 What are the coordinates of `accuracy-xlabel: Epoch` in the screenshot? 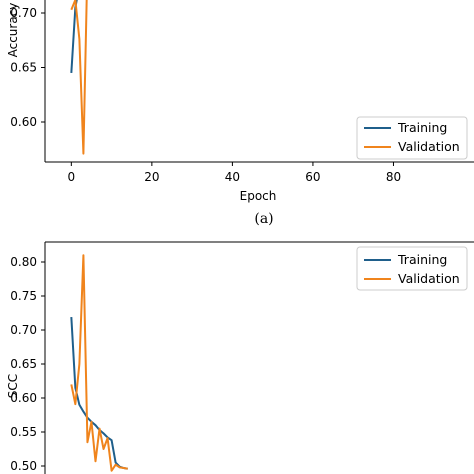 It's located at (258, 196).